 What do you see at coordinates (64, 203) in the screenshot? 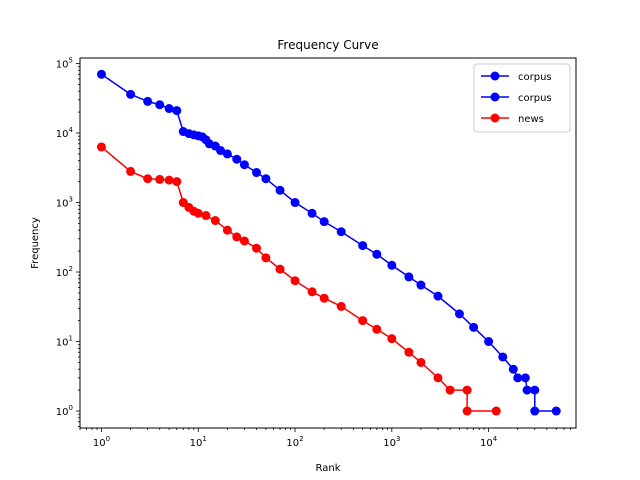
I see `y-tick-label: 10³` at bounding box center [64, 203].